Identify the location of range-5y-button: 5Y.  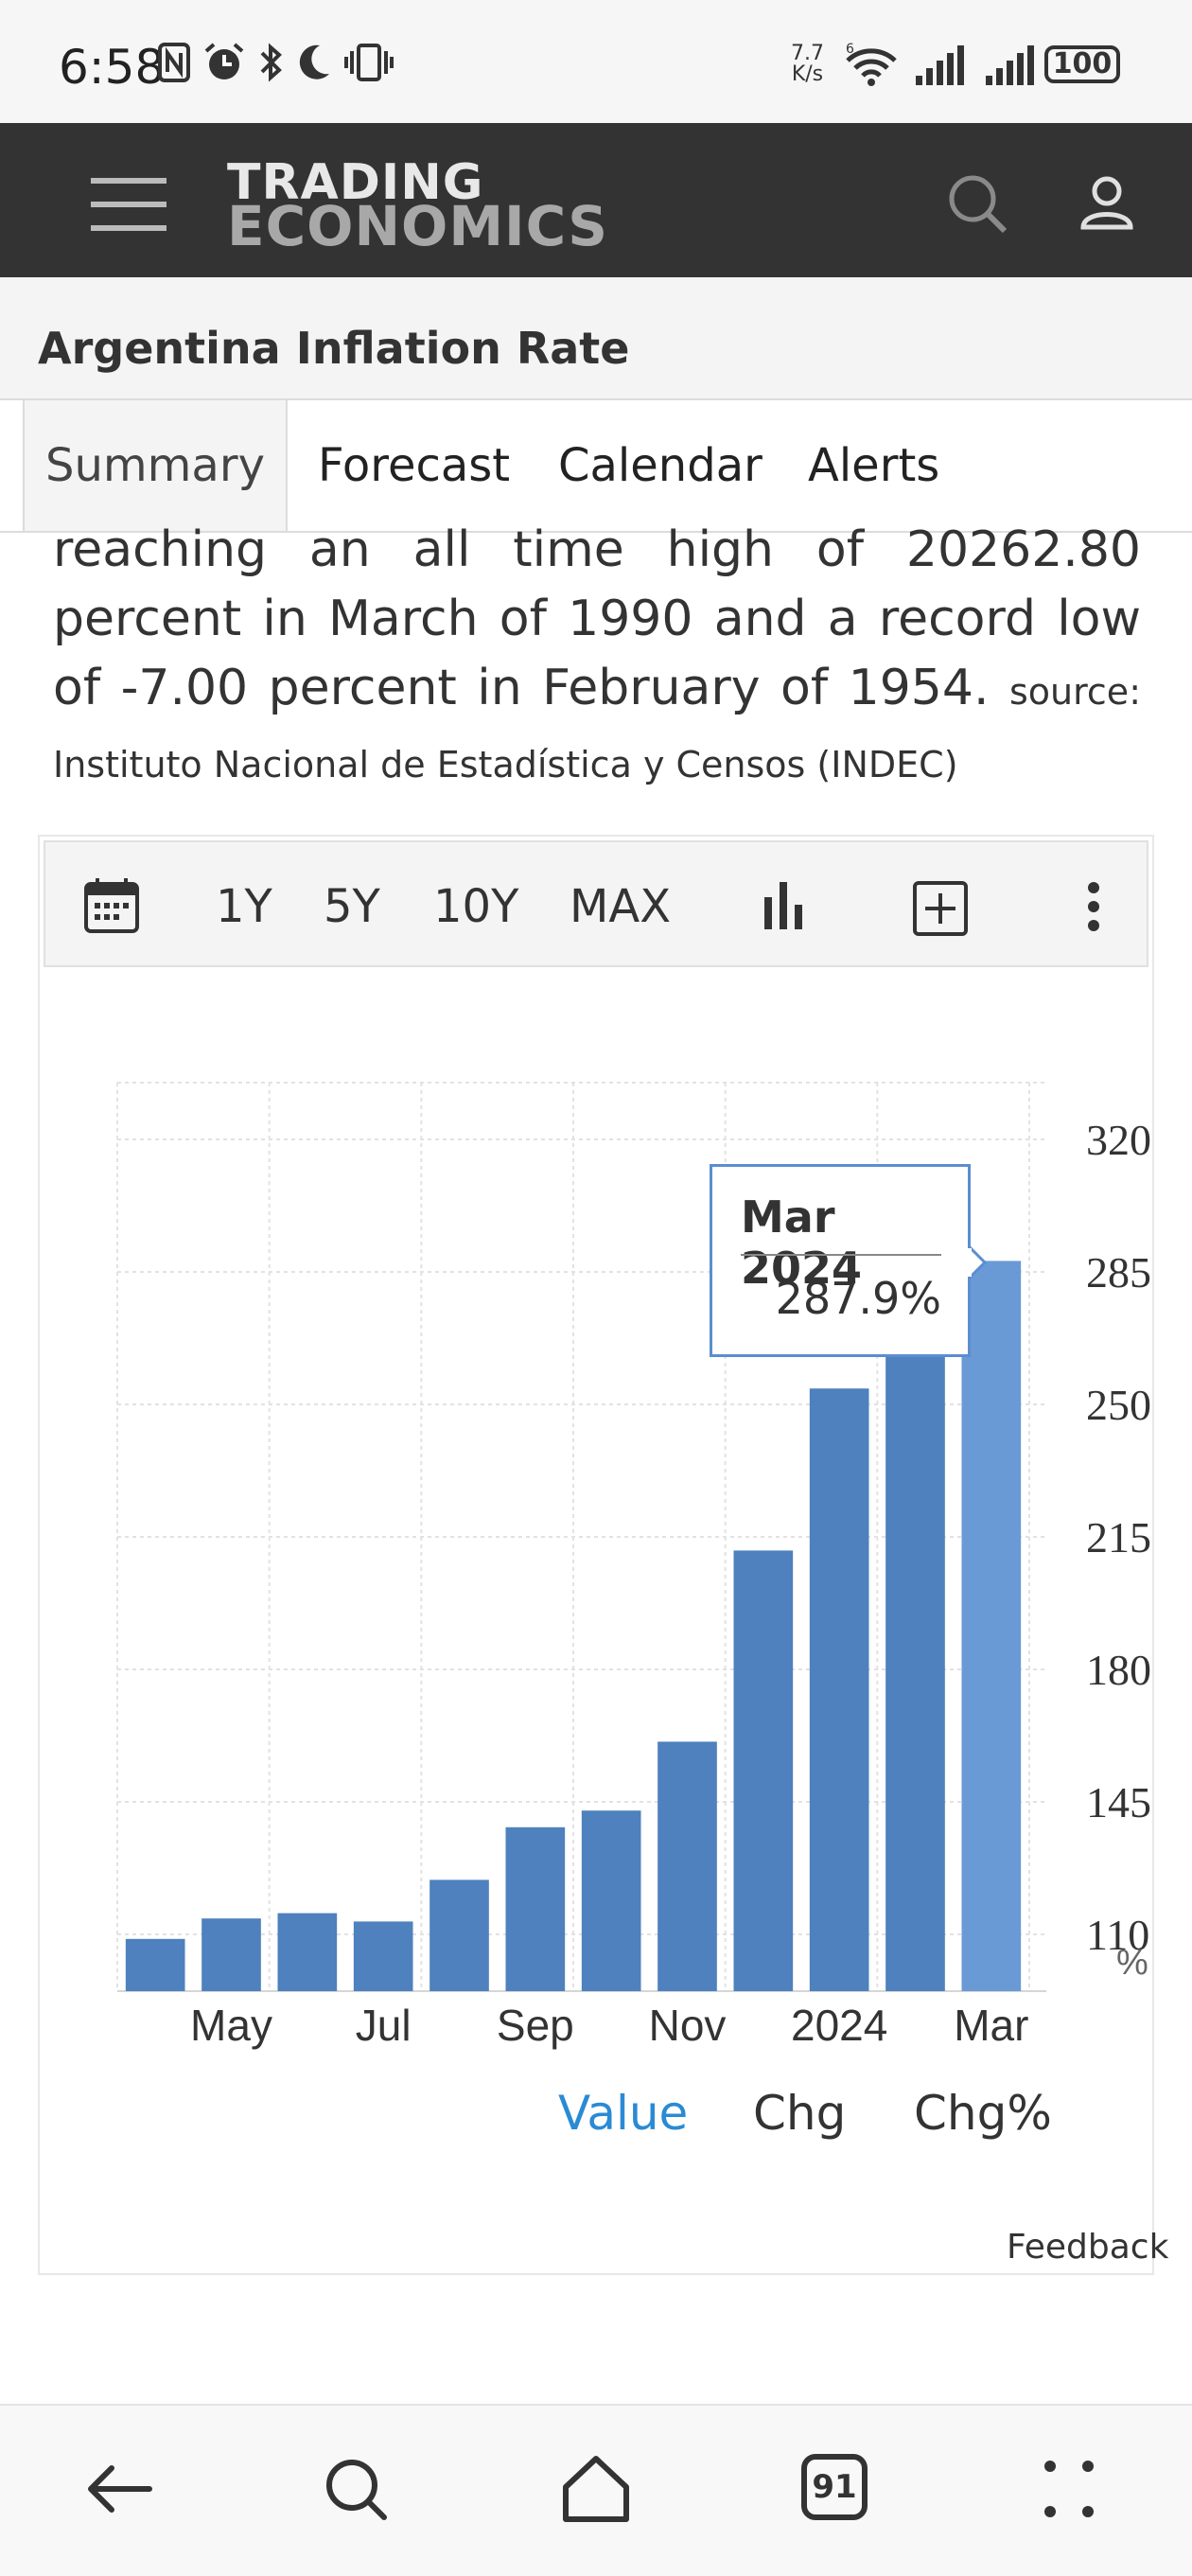
(352, 906).